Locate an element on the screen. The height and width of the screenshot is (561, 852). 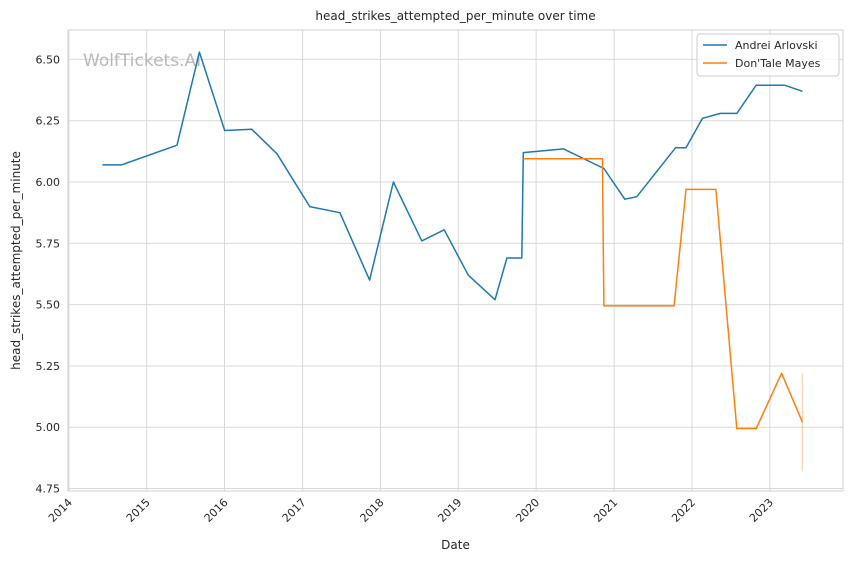
legend-label-andrei-arlovski: Andrei Arlovski is located at coordinates (776, 45).